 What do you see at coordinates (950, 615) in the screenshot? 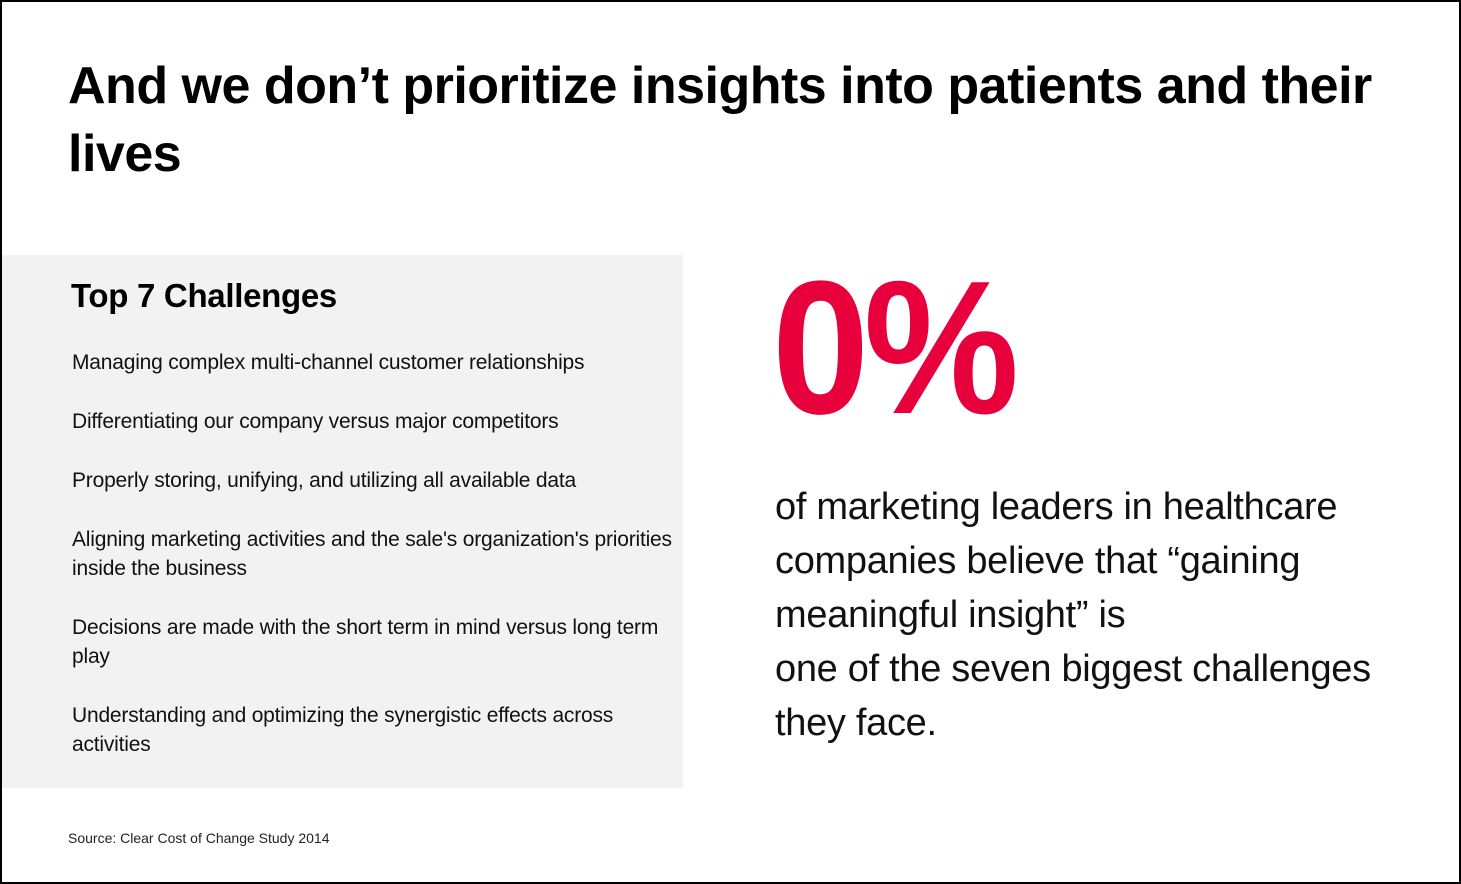
I see `stat-description-line: meaningful insight” is` at bounding box center [950, 615].